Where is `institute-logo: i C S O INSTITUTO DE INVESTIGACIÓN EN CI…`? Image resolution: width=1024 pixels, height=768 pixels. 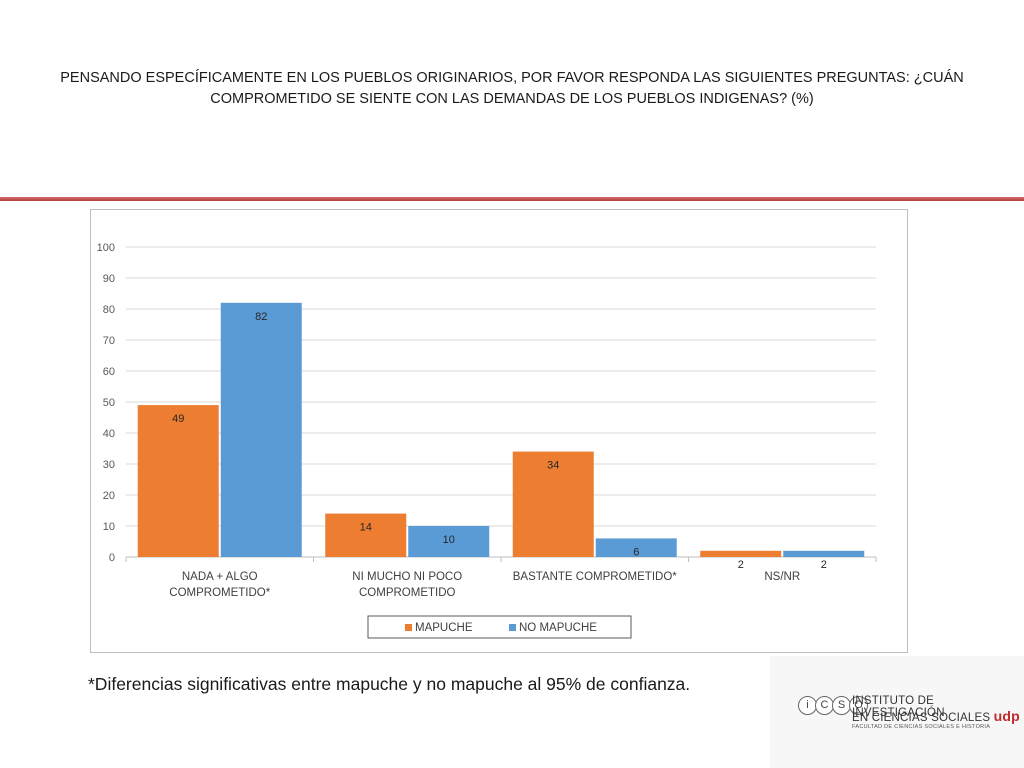
institute-logo: i C S O INSTITUTO DE INVESTIGACIÓN EN CI… is located at coordinates (897, 712).